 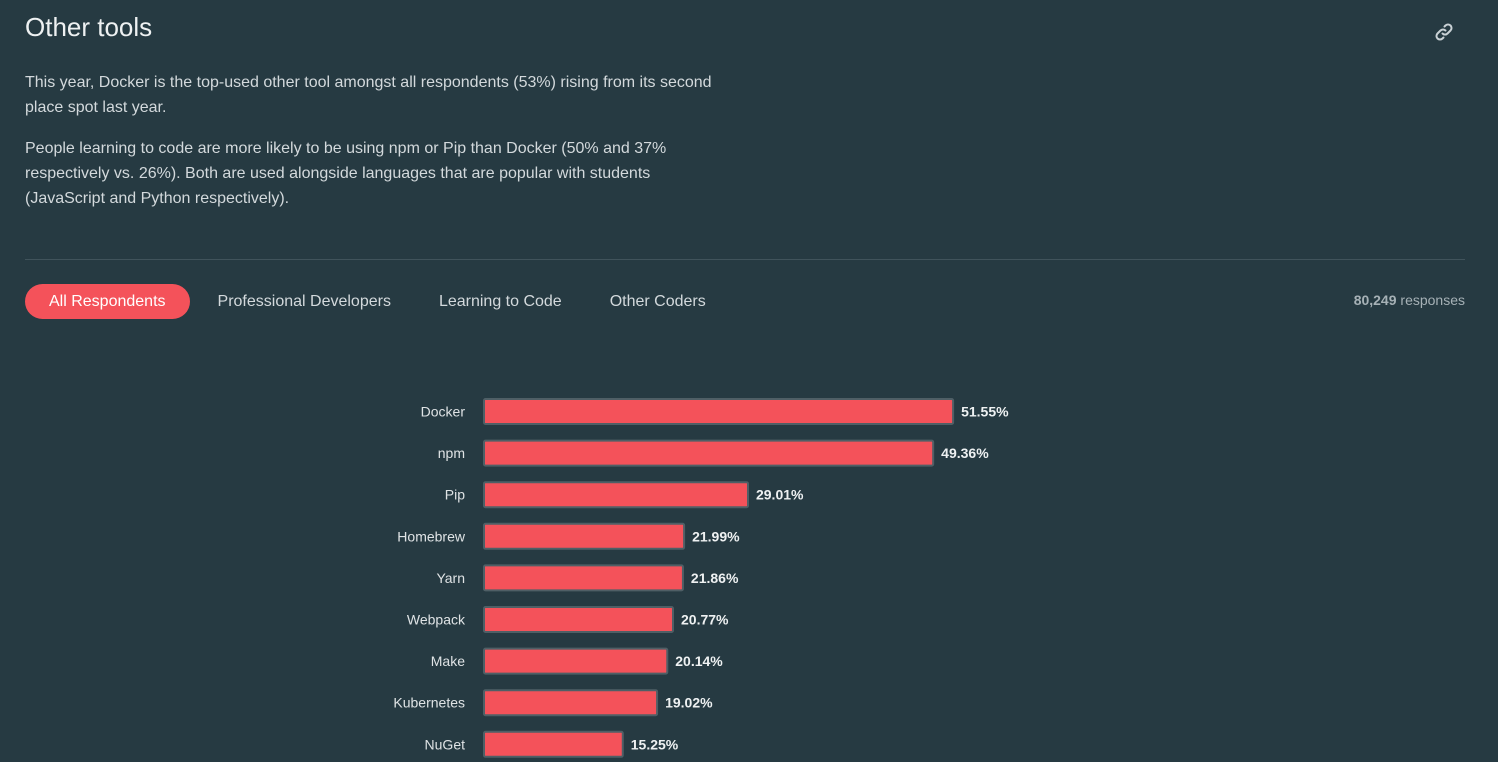 What do you see at coordinates (436, 620) in the screenshot?
I see `category-label: Webpack` at bounding box center [436, 620].